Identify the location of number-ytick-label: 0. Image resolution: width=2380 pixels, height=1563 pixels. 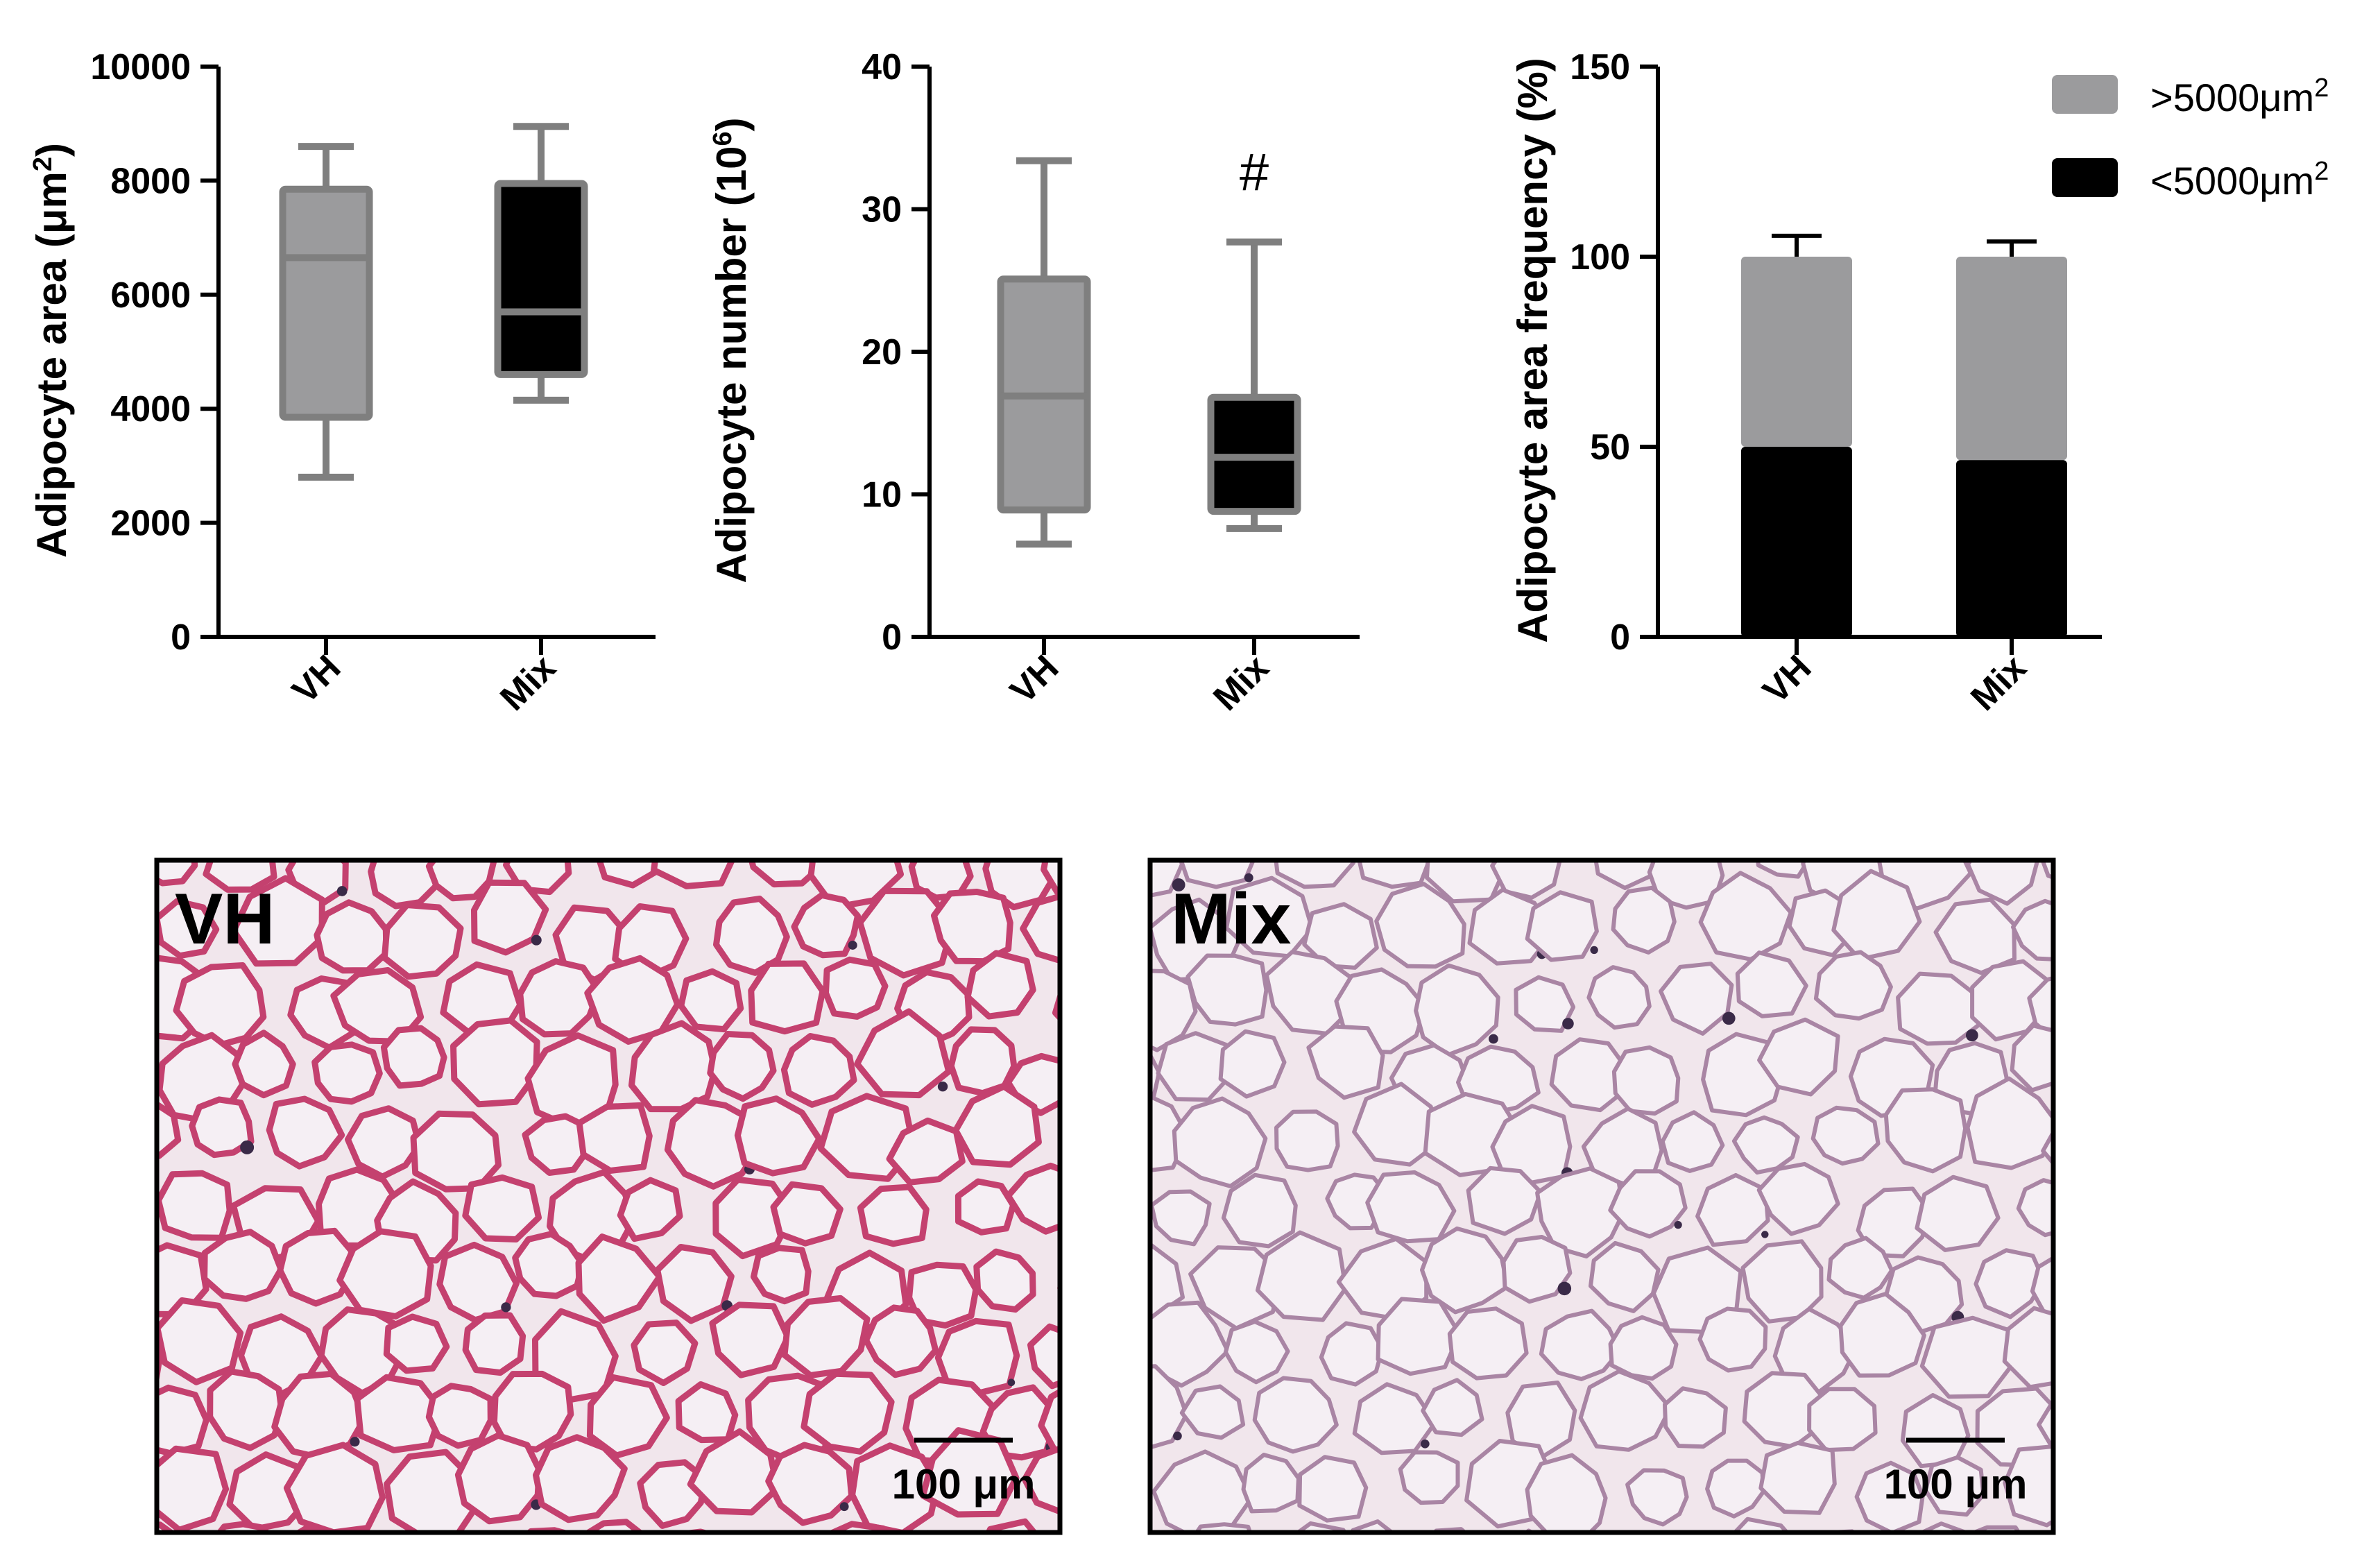
(892, 637).